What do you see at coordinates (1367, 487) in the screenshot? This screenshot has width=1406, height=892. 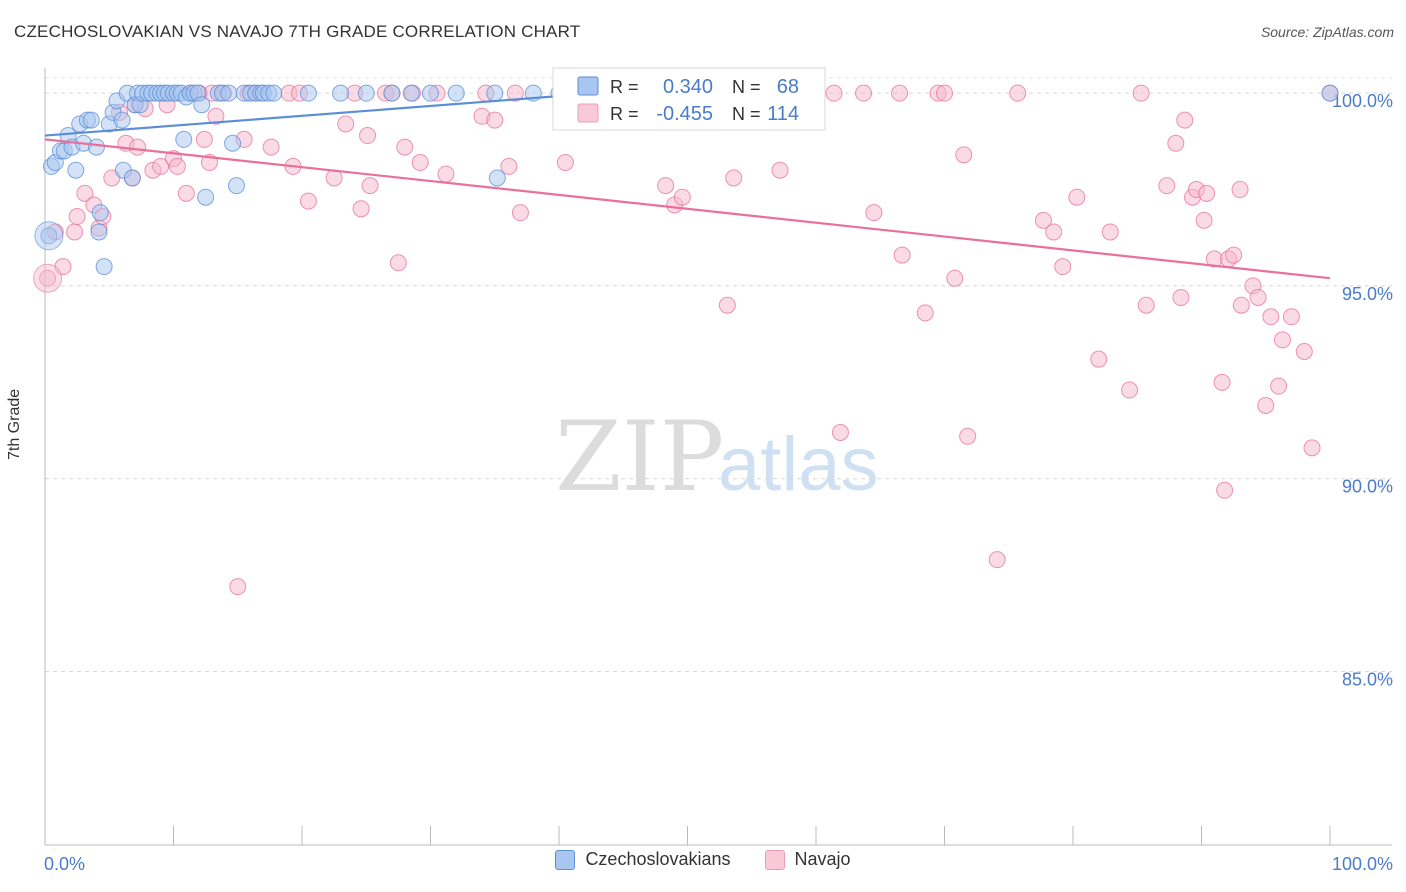 I see `y-tick-label: 90.0%` at bounding box center [1367, 487].